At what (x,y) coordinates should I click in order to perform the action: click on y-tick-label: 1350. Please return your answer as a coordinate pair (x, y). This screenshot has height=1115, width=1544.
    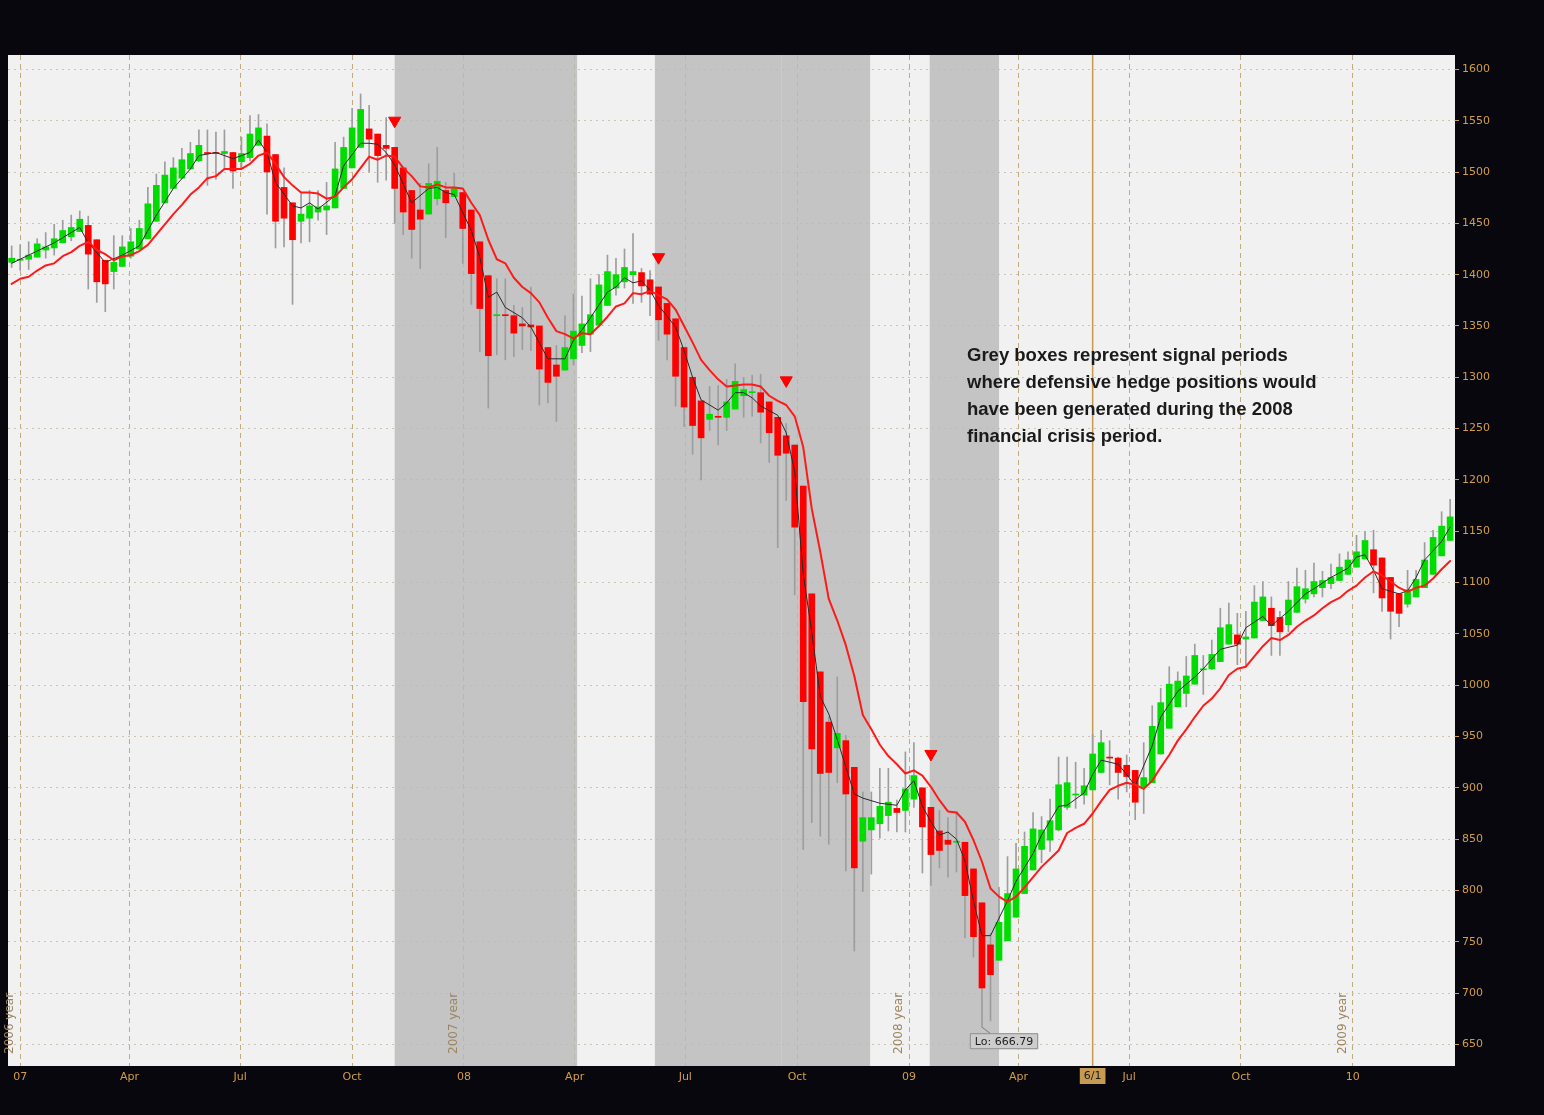
    Looking at the image, I should click on (1476, 325).